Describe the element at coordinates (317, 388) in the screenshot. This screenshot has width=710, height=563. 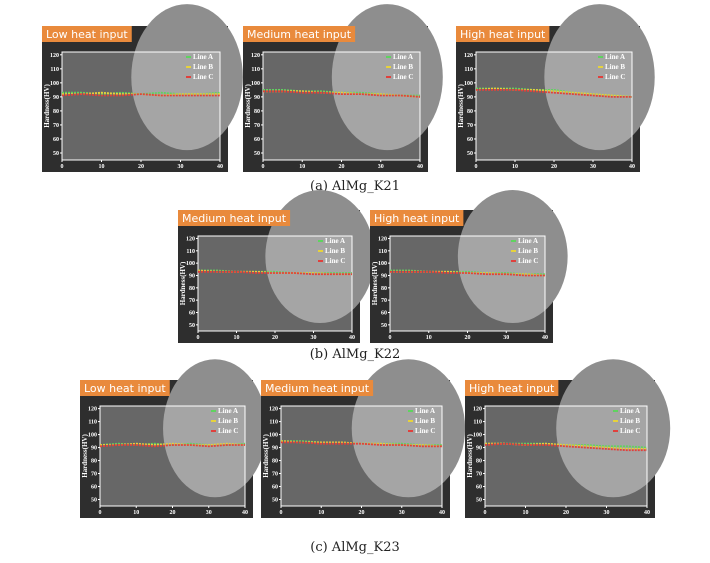
I see `panel-label: Medium heat input` at that location.